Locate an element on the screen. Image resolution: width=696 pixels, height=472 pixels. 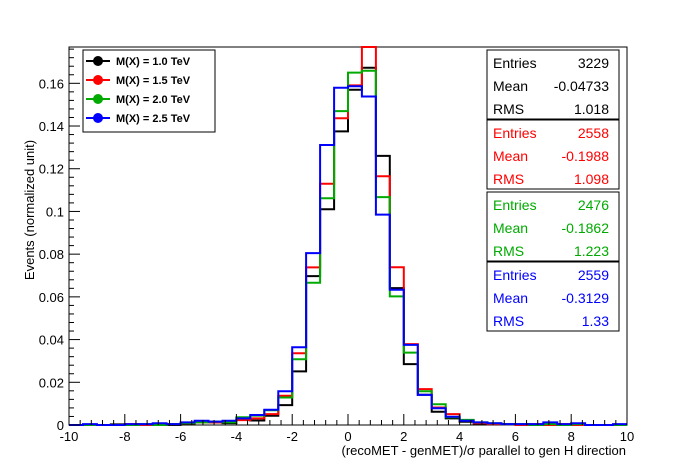
y-tick-label: 0.1 is located at coordinates (55, 211).